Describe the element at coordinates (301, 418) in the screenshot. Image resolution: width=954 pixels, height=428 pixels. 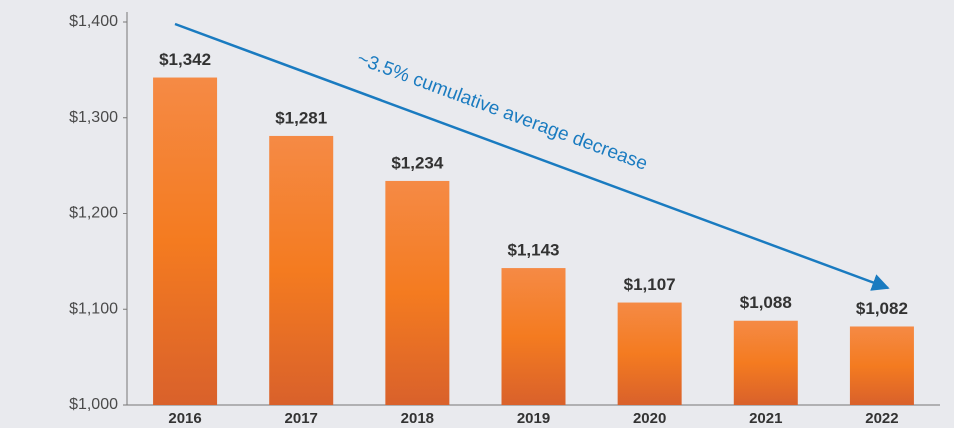
I see `x-tick-label: 2017` at that location.